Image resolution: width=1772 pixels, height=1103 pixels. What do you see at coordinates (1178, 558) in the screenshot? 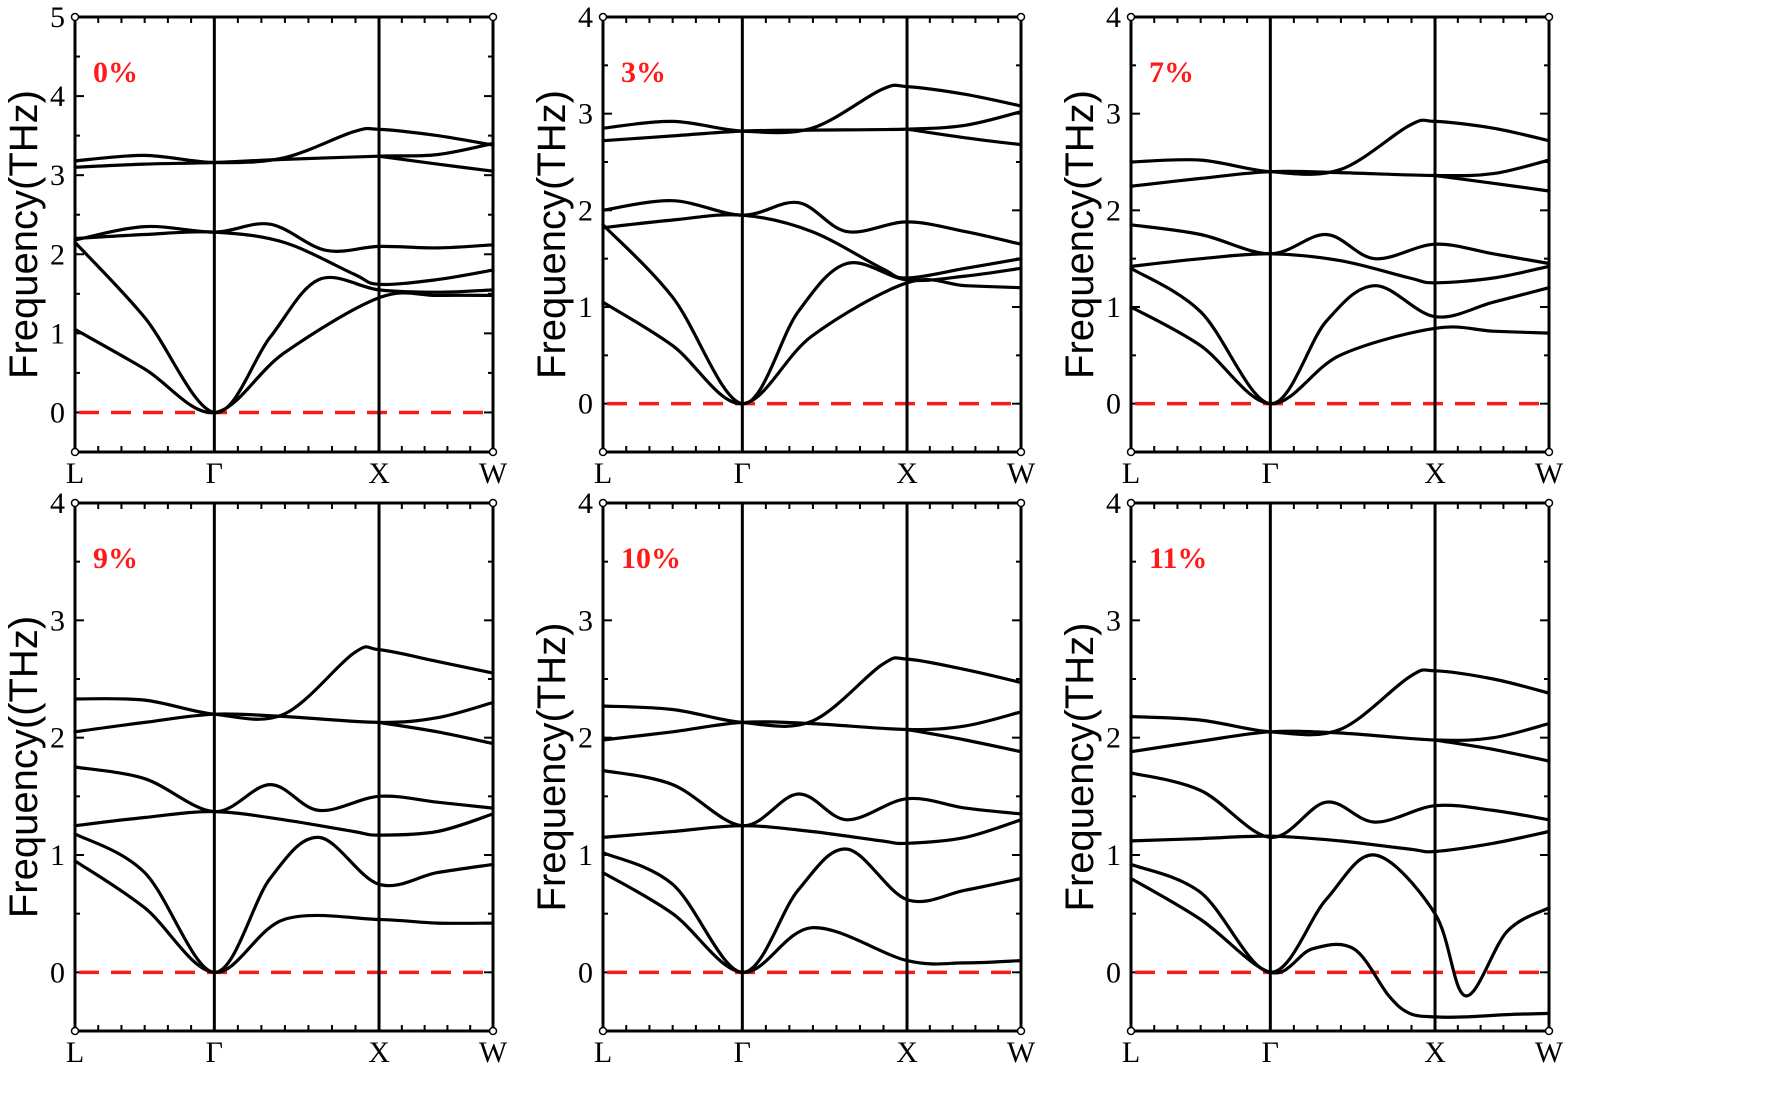
I see `strain-label: 11%` at bounding box center [1178, 558].